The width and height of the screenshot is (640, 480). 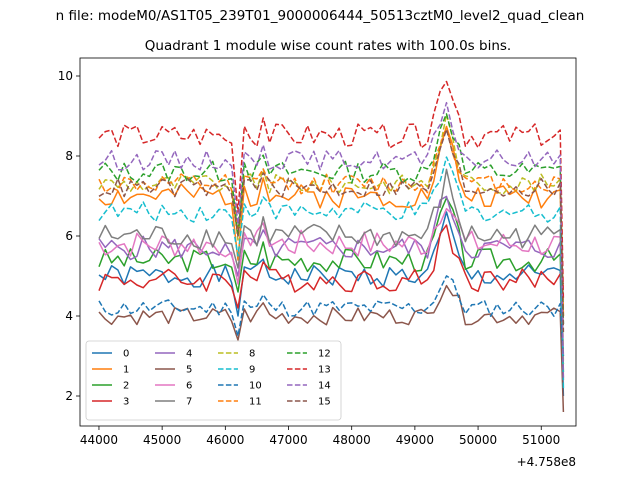 I want to click on x-tick-label: 46000, so click(x=225, y=440).